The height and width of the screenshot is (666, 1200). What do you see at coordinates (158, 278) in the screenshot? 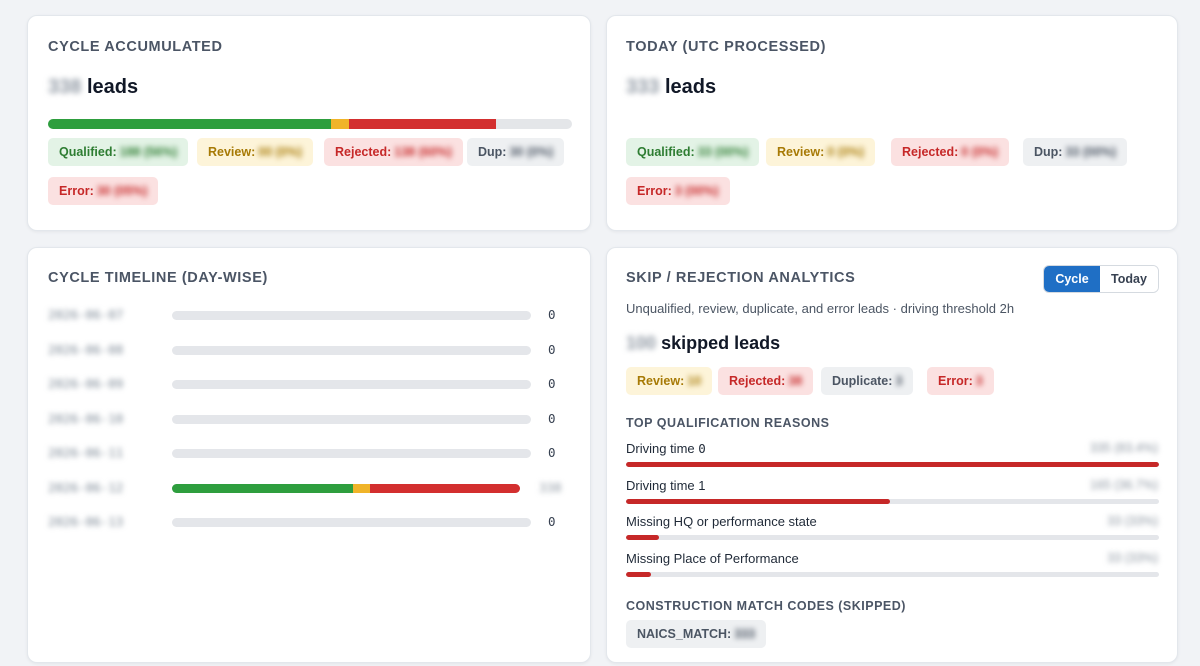
I see `card-title: CYCLE TIMELINE (DAY-WISE)` at bounding box center [158, 278].